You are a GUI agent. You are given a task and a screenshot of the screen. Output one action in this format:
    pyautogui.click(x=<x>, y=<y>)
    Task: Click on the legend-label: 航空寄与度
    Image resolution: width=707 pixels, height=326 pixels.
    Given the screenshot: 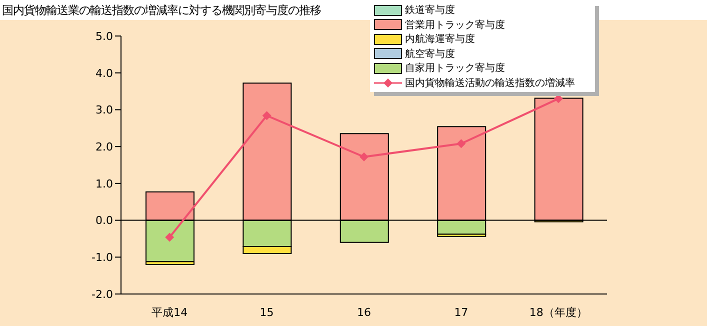 What is the action you would take?
    pyautogui.click(x=430, y=54)
    